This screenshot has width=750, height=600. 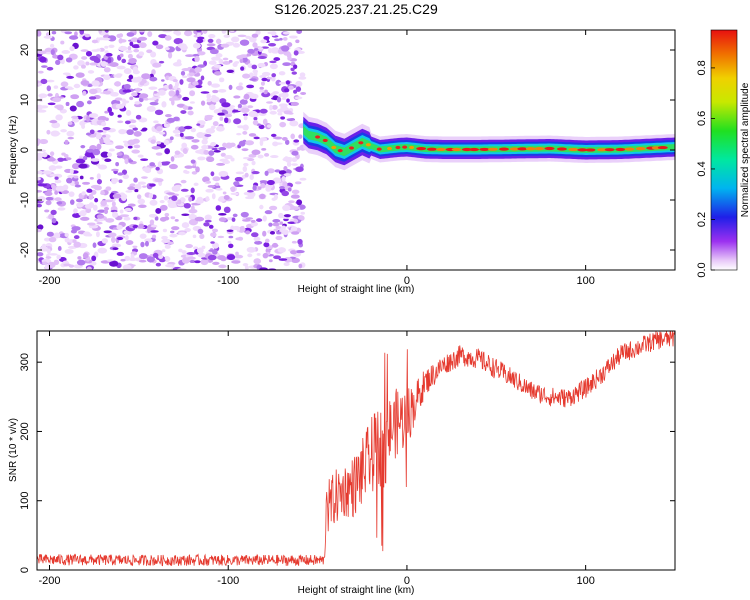 I want to click on spectrogram-ytick-label: -20, so click(x=25, y=250).